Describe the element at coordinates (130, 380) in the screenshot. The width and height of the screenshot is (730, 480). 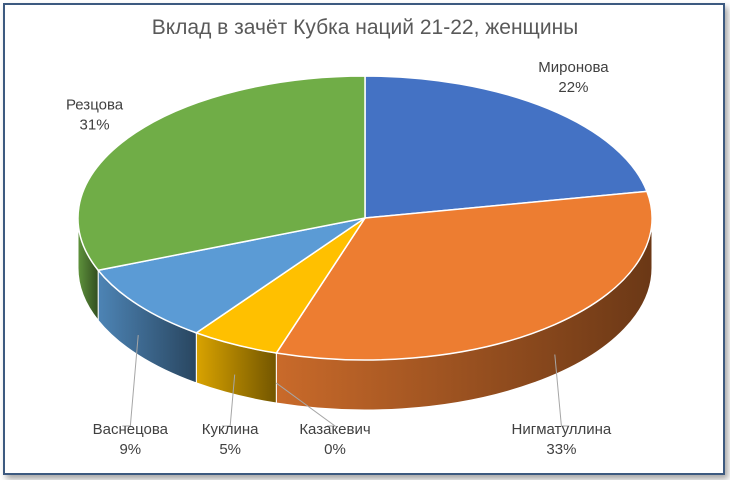
I see `leader-line-васнецова` at that location.